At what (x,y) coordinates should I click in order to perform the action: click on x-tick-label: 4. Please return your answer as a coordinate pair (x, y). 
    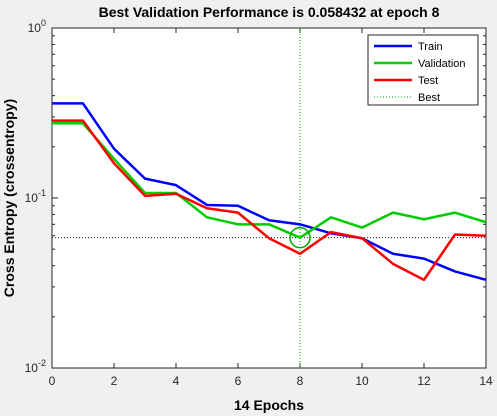
    Looking at the image, I should click on (176, 381).